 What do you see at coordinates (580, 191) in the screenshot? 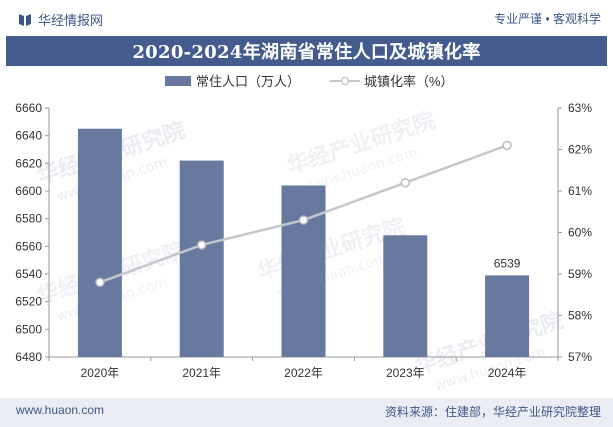
I see `y-right-tick-label: 61%` at bounding box center [580, 191].